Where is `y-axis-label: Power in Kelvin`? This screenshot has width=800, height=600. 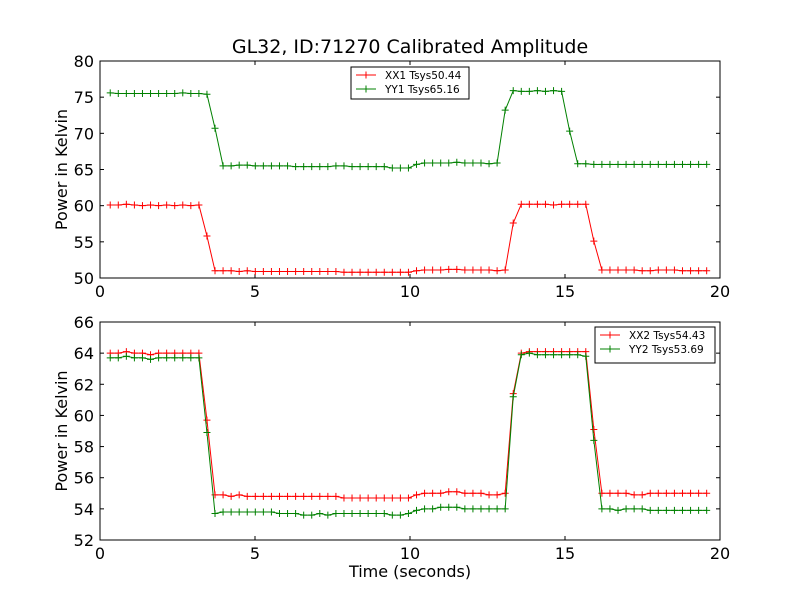 y-axis-label: Power in Kelvin is located at coordinates (61, 169).